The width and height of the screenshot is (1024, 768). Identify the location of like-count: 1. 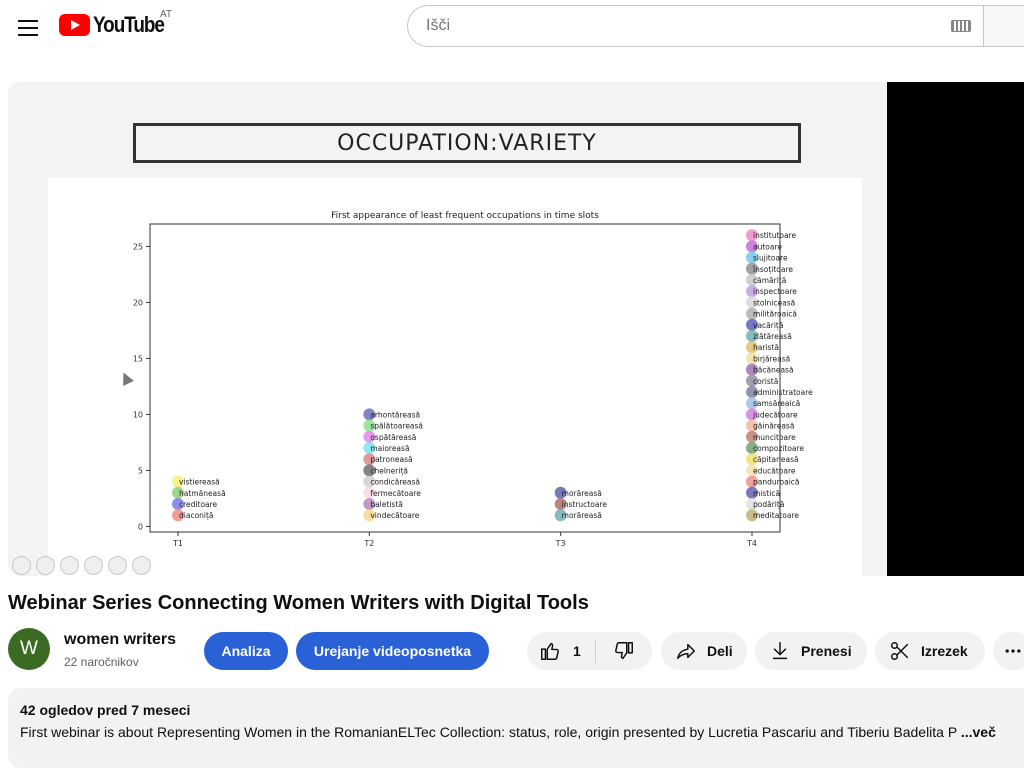
(577, 651).